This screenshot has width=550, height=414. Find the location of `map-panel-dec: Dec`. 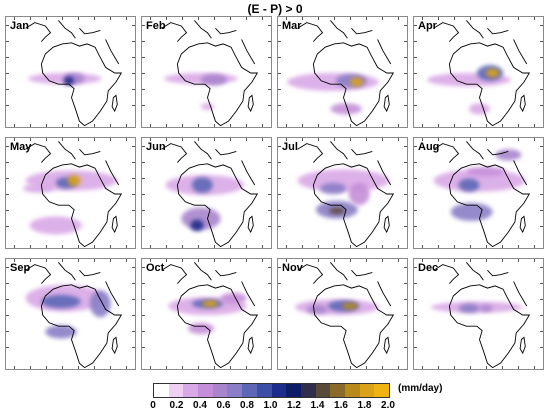

map-panel-dec: Dec is located at coordinates (478, 314).